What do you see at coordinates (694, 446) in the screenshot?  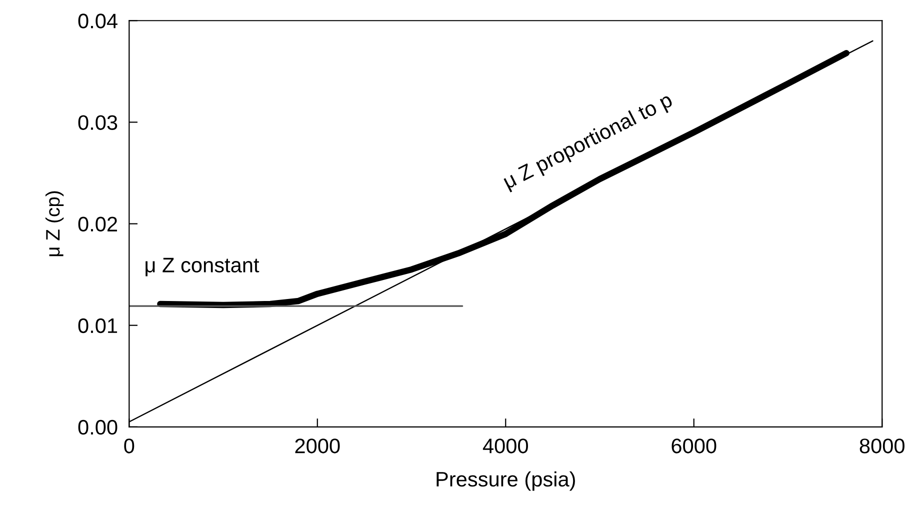 I see `x-tick-label: 6000` at bounding box center [694, 446].